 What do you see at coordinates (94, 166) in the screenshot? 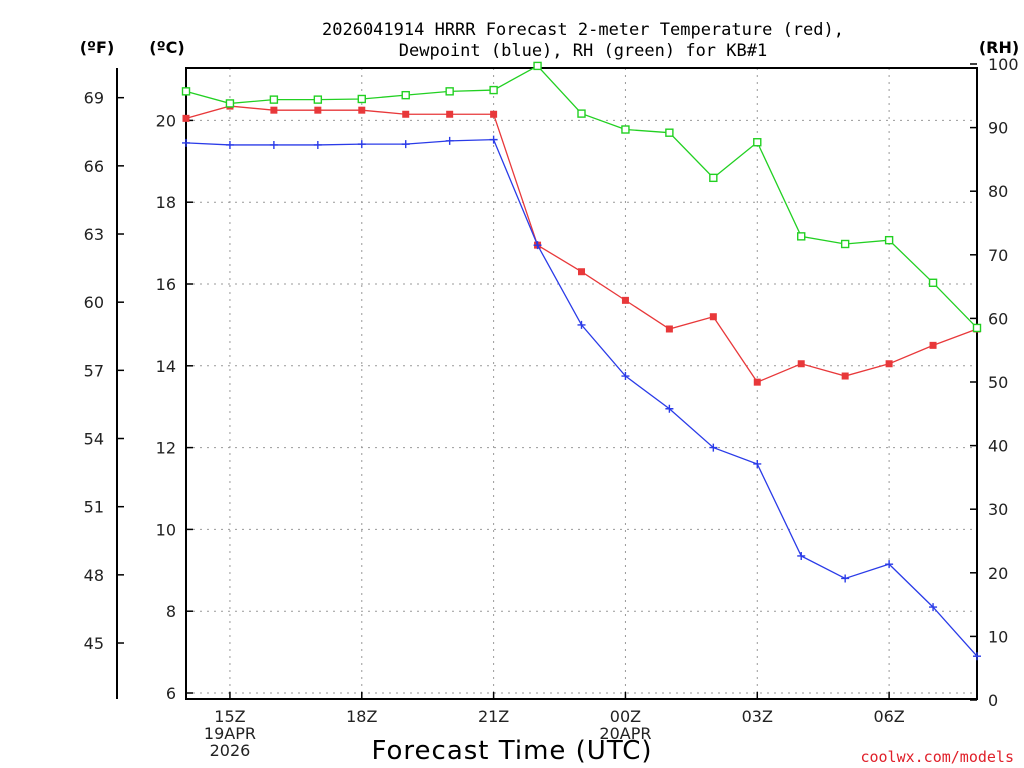
I see `fahrenheit-tick-label: 66` at bounding box center [94, 166].